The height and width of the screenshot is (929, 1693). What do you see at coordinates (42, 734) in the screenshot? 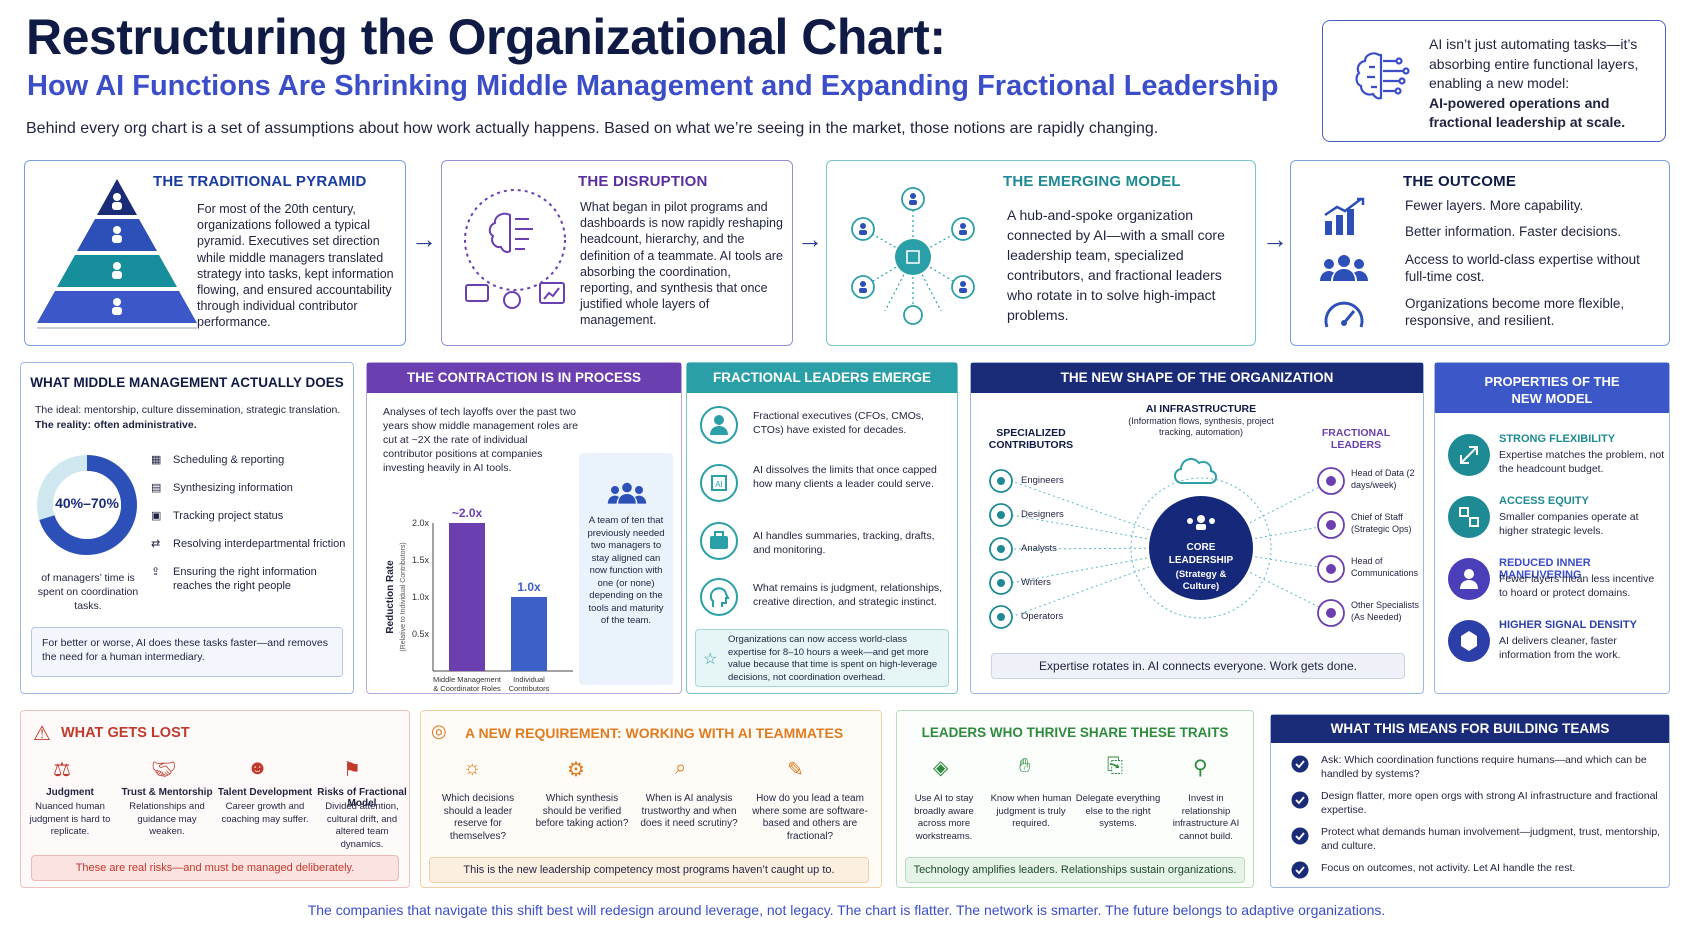
I see `warning-icon: ⚠` at bounding box center [42, 734].